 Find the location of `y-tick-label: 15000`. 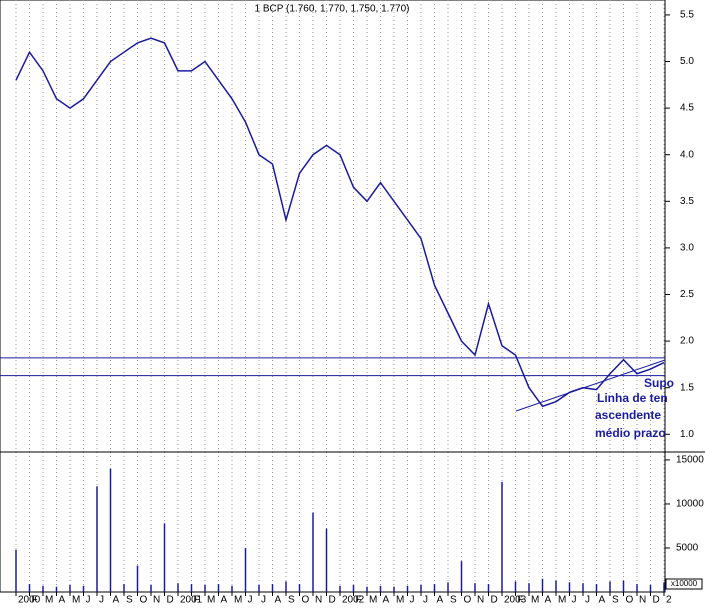

y-tick-label: 15000 is located at coordinates (690, 460).